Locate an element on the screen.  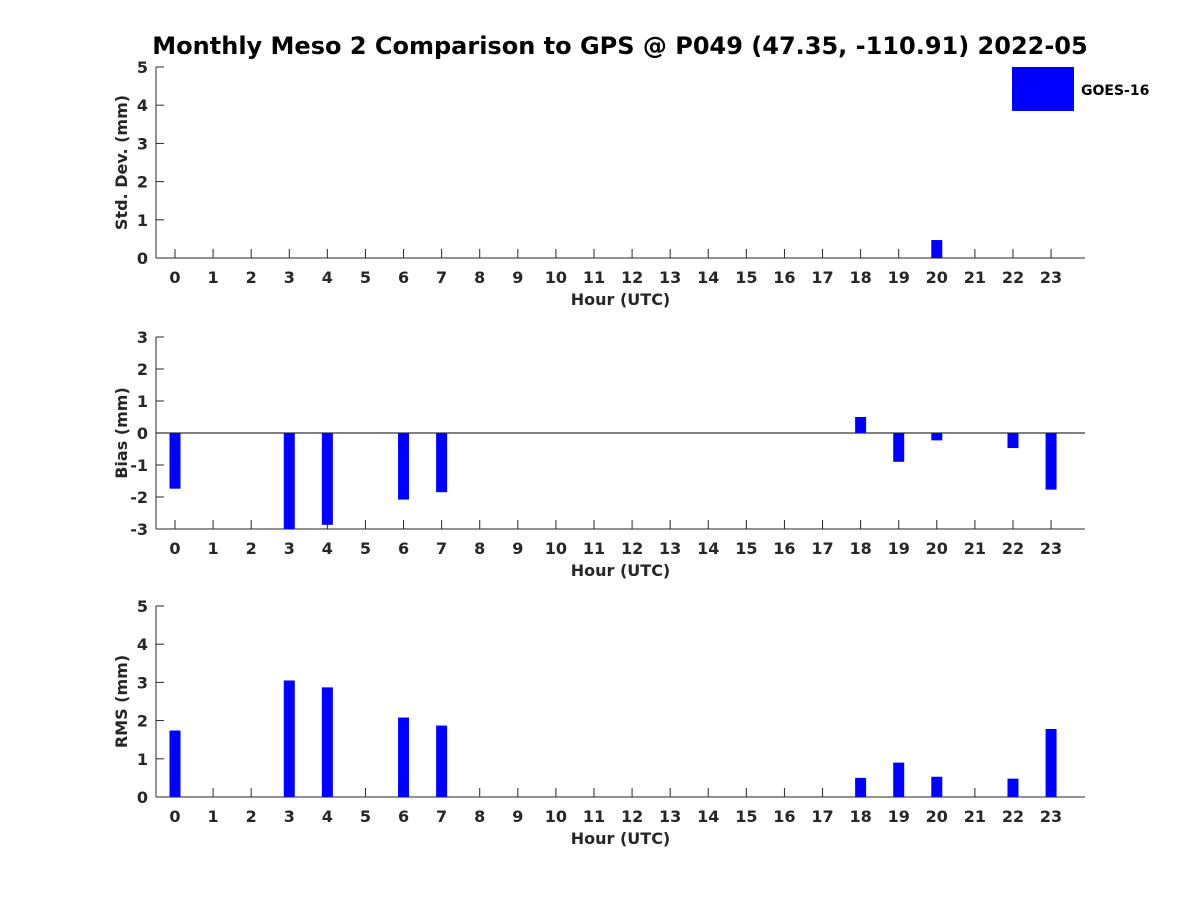
y-tick-label: 3 is located at coordinates (142, 682).